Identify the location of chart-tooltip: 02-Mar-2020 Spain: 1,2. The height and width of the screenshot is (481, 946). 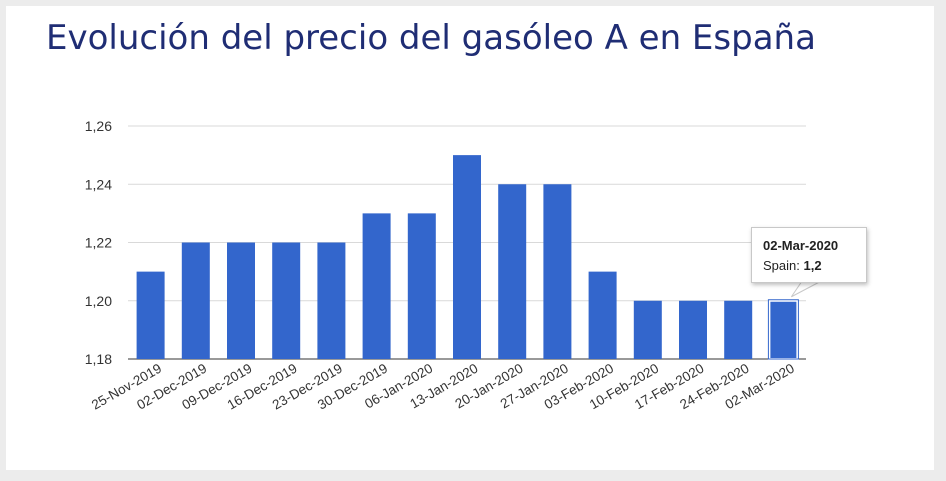
(809, 255).